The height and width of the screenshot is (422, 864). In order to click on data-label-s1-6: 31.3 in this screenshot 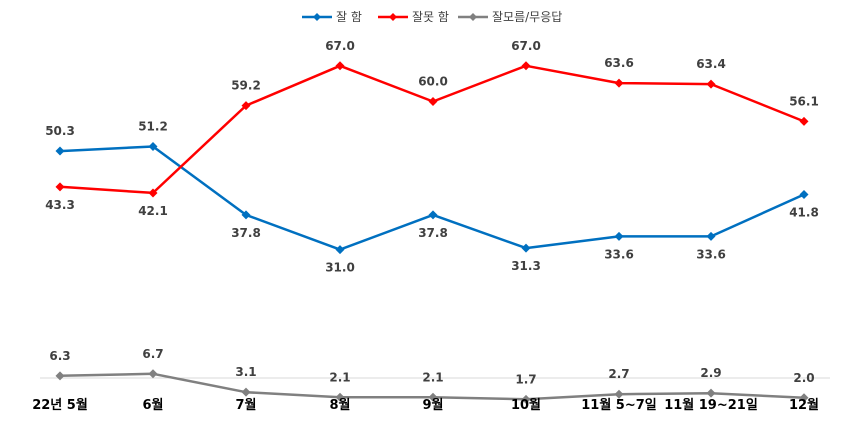, I will do `click(526, 266)`.